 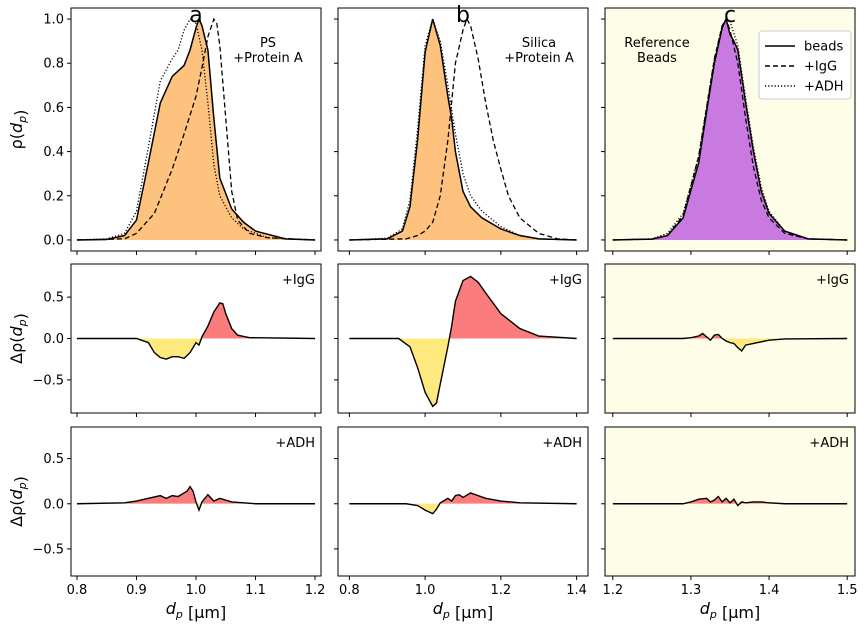 I want to click on y-tick-label: 1.0, so click(x=53, y=20).